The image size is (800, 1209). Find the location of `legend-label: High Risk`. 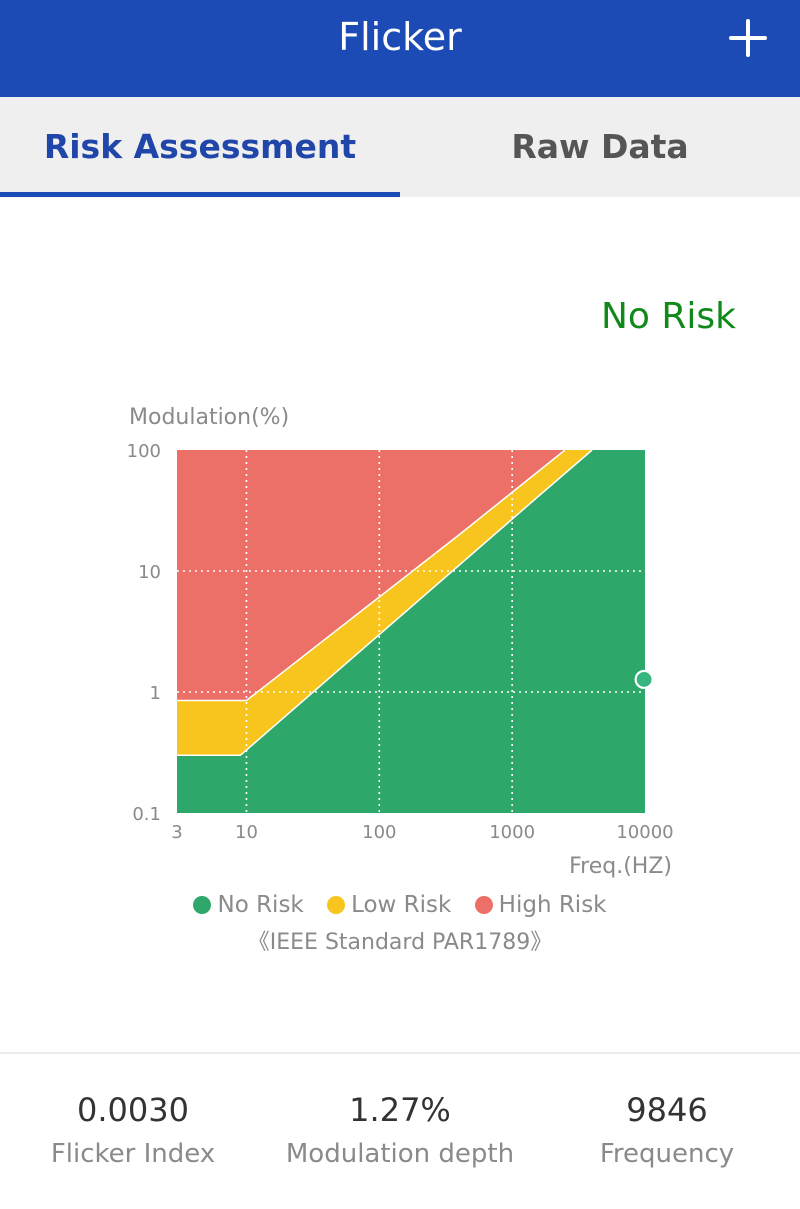

legend-label: High Risk is located at coordinates (552, 905).